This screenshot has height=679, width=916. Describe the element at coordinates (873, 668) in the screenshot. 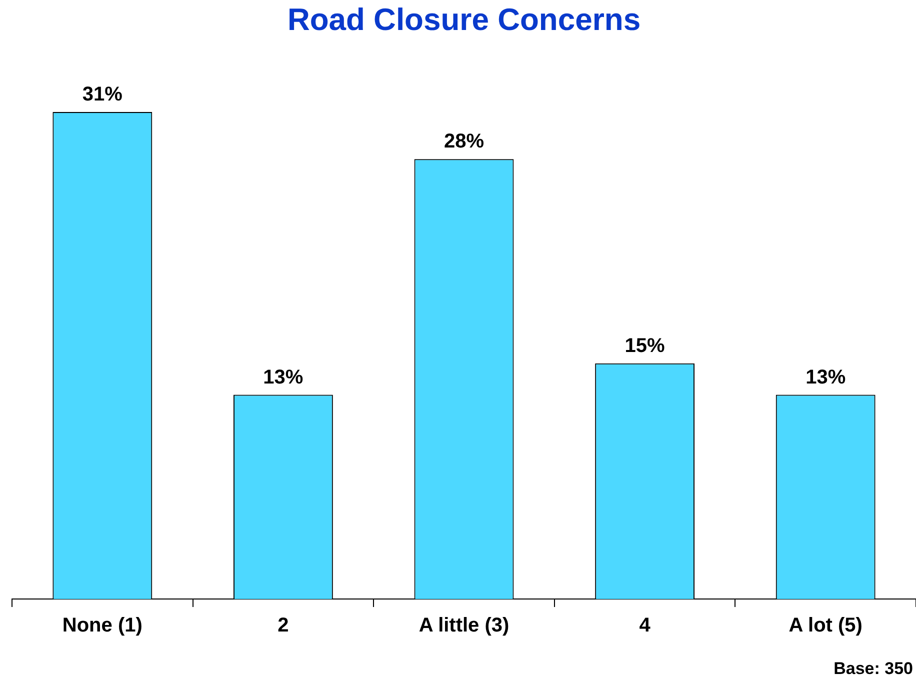

I see `text: Base: 350` at that location.